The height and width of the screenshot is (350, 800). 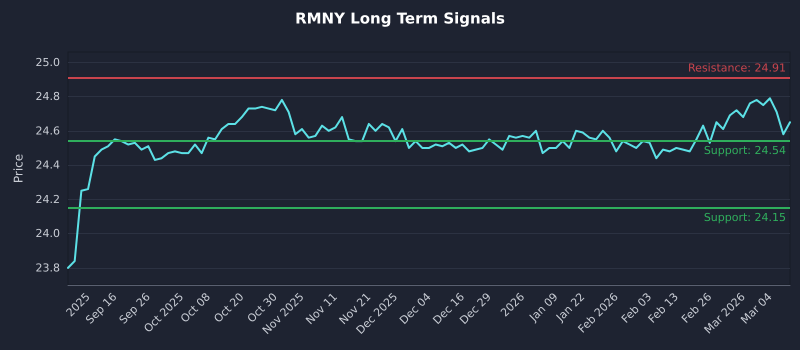 I want to click on y-tick-label: 25.0, so click(x=48, y=62).